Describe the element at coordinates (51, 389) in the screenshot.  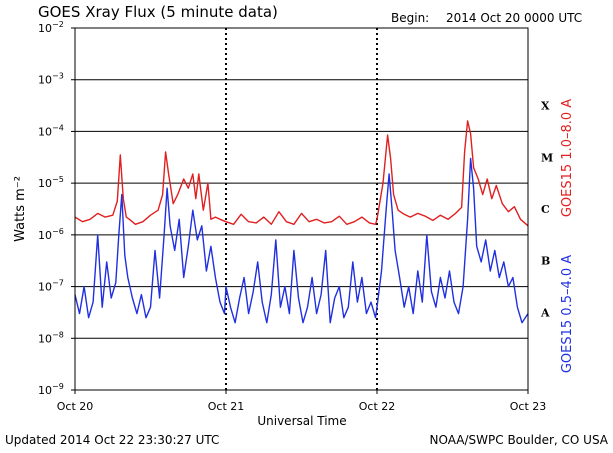
I see `y-tick-label: 10⁻⁹` at that location.